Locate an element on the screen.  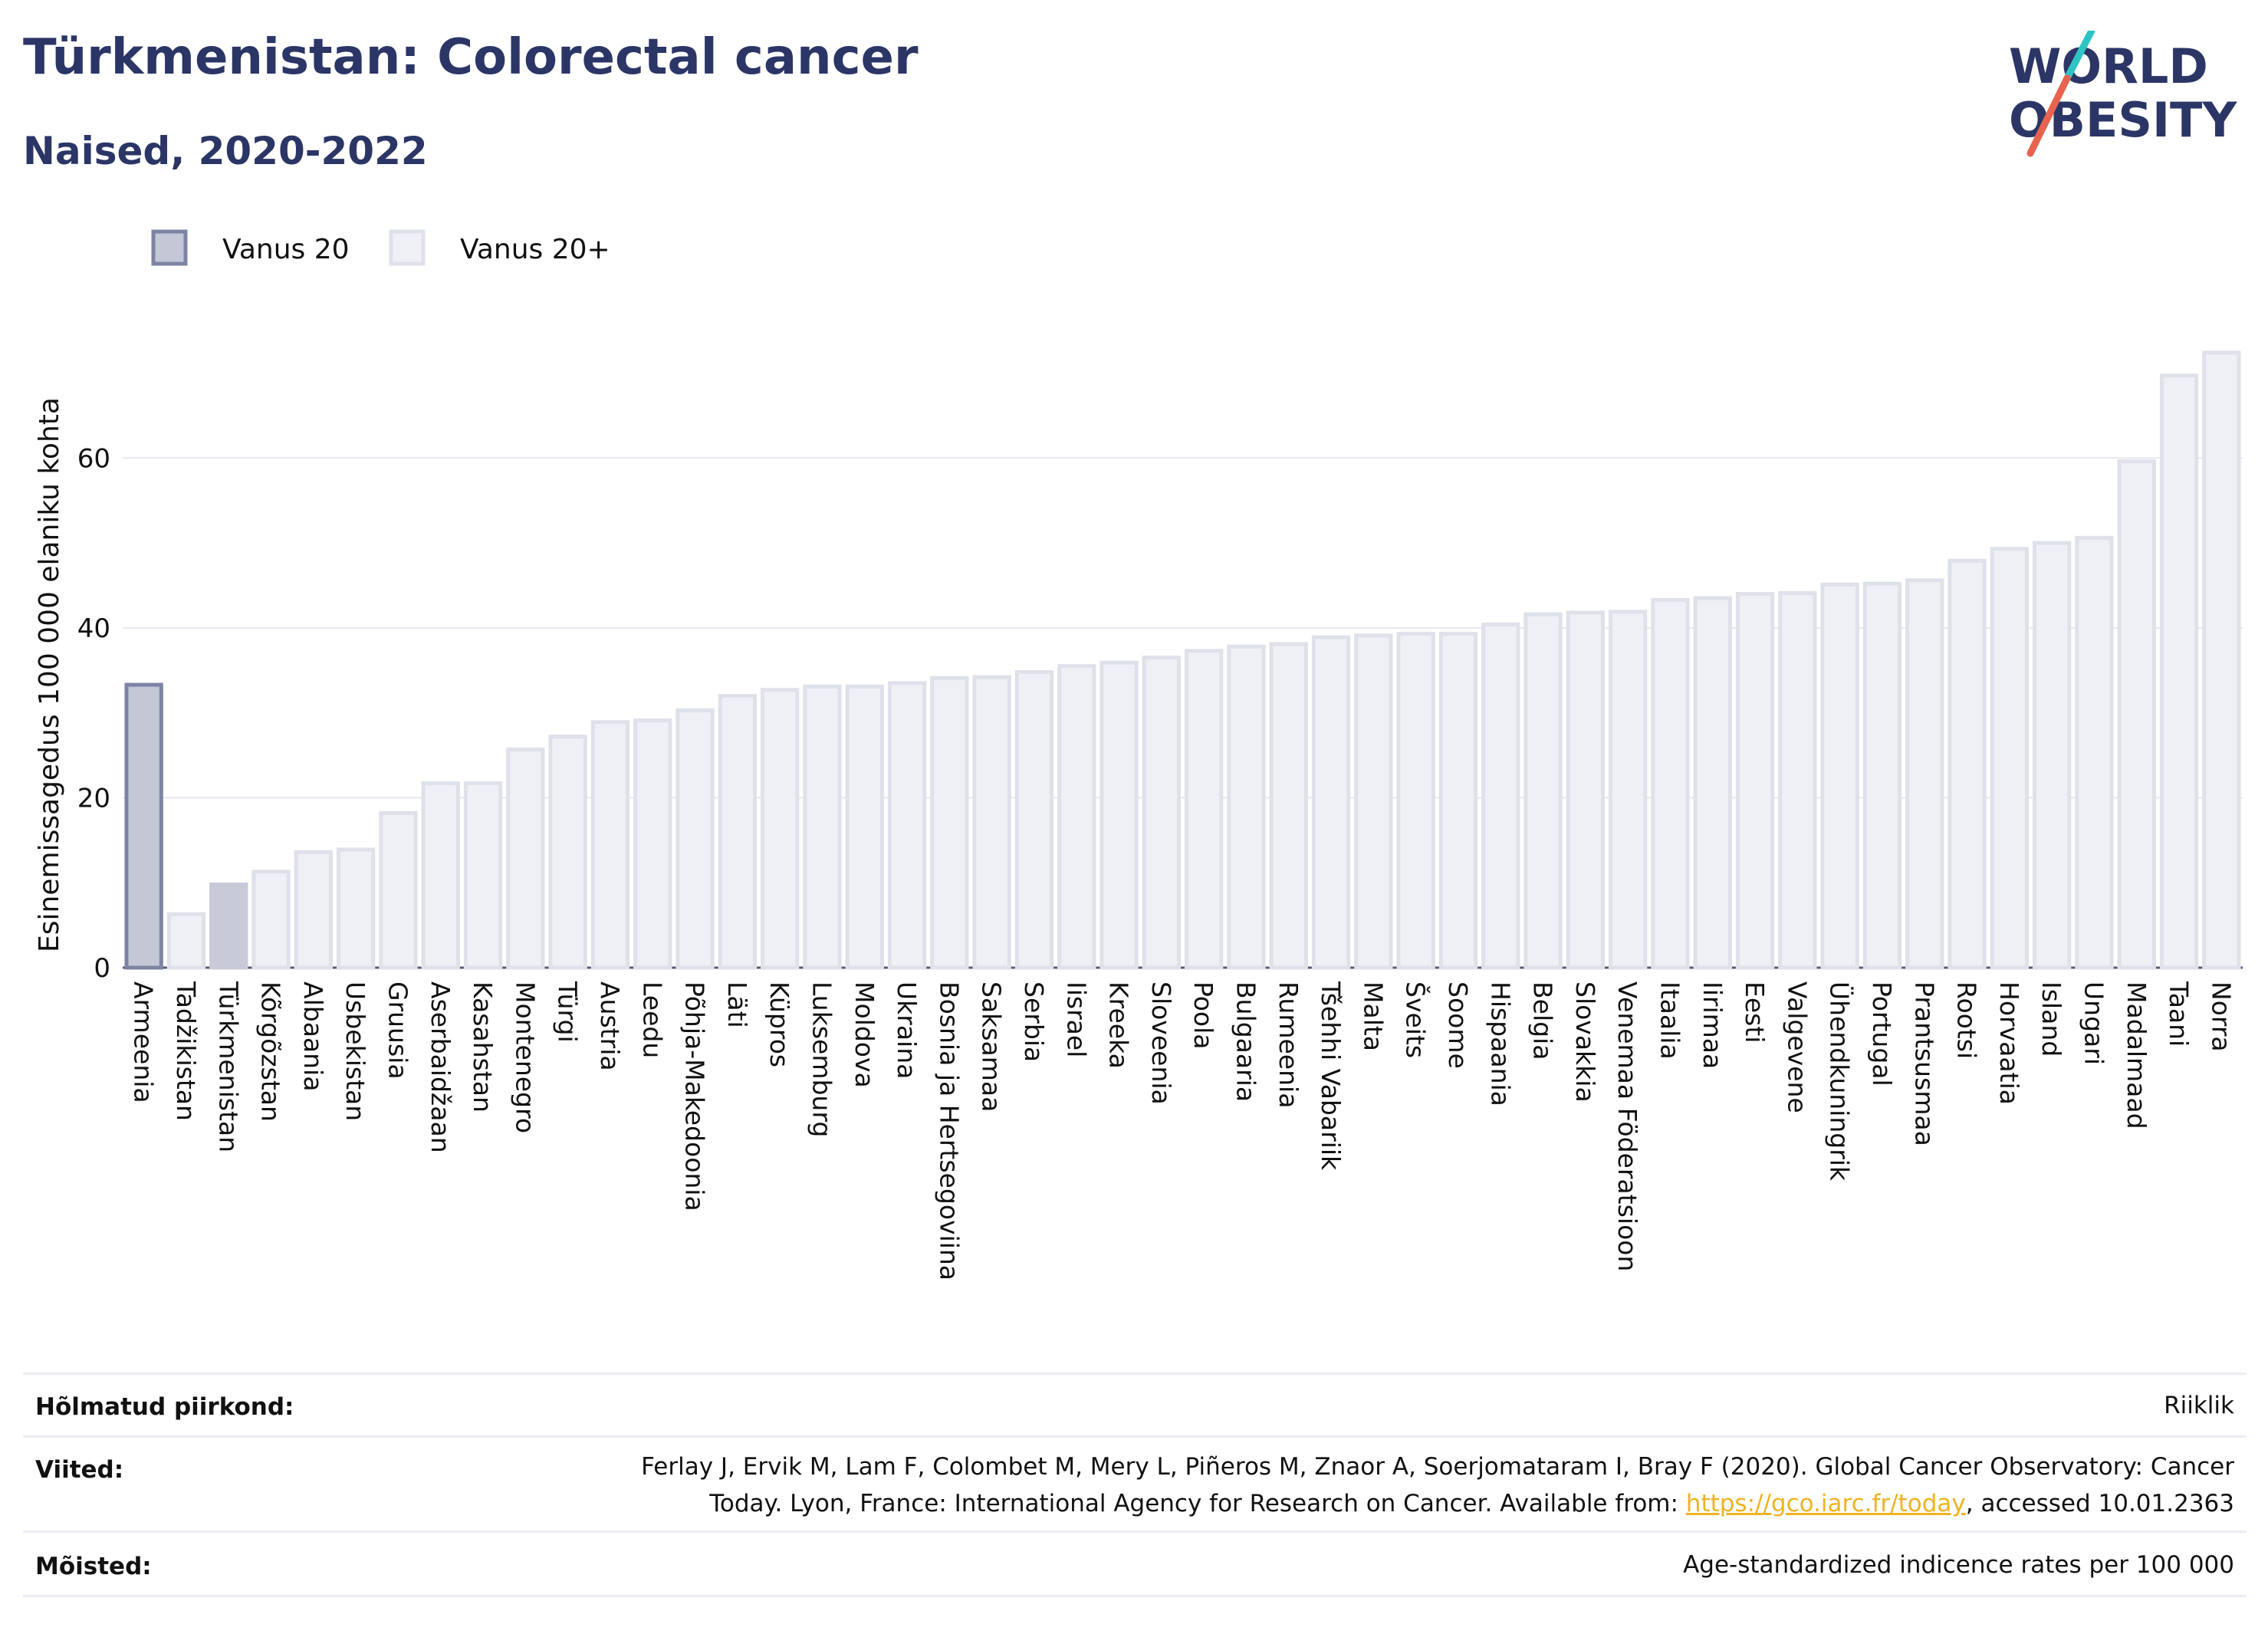
logo-word-world: WORLD is located at coordinates (2108, 66).